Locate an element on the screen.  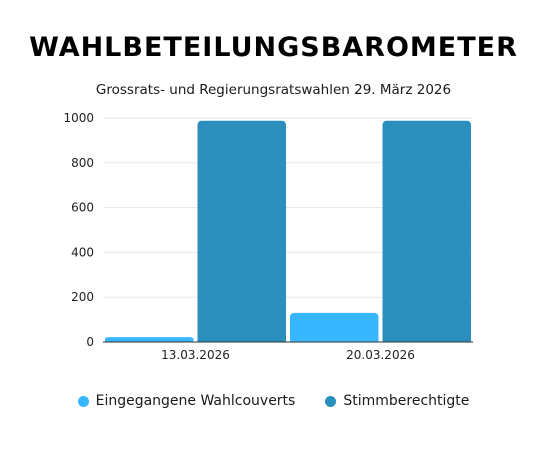
legend-item-eingegangene: Eingegangene Wahlcouverts is located at coordinates (186, 401).